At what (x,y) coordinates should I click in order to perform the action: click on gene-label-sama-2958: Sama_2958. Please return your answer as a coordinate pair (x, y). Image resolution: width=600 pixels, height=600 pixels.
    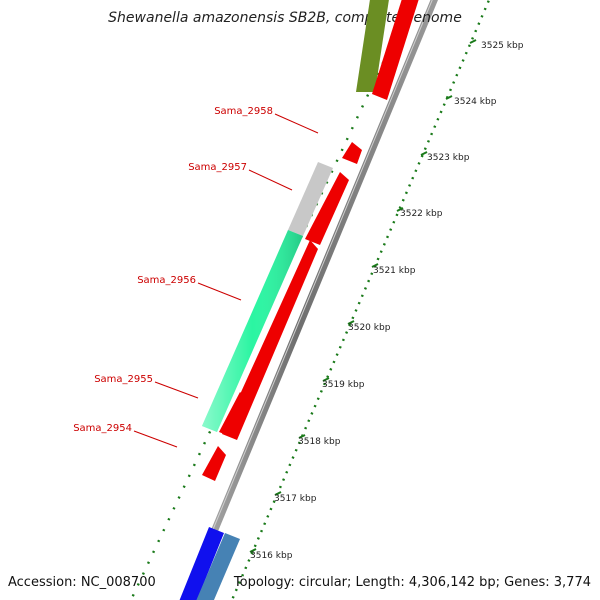
    Looking at the image, I should click on (243, 111).